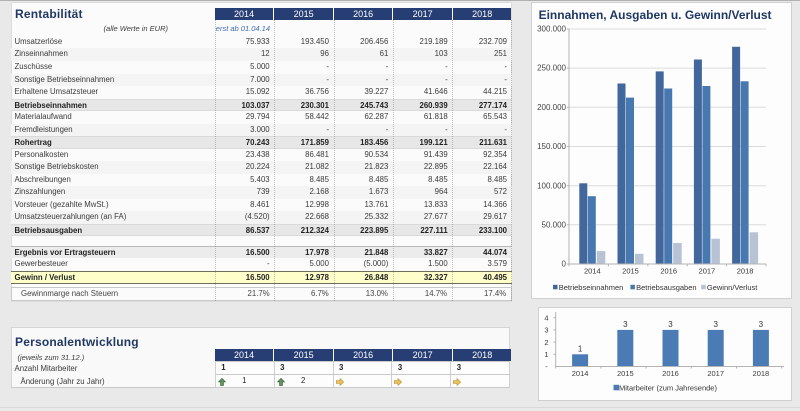 The image size is (800, 411). I want to click on svg-text:Einnahmen, Ausgaben u. Gewinn/: Einnahmen, Ausgaben u. Gewinn/Verlust, so click(655, 14).